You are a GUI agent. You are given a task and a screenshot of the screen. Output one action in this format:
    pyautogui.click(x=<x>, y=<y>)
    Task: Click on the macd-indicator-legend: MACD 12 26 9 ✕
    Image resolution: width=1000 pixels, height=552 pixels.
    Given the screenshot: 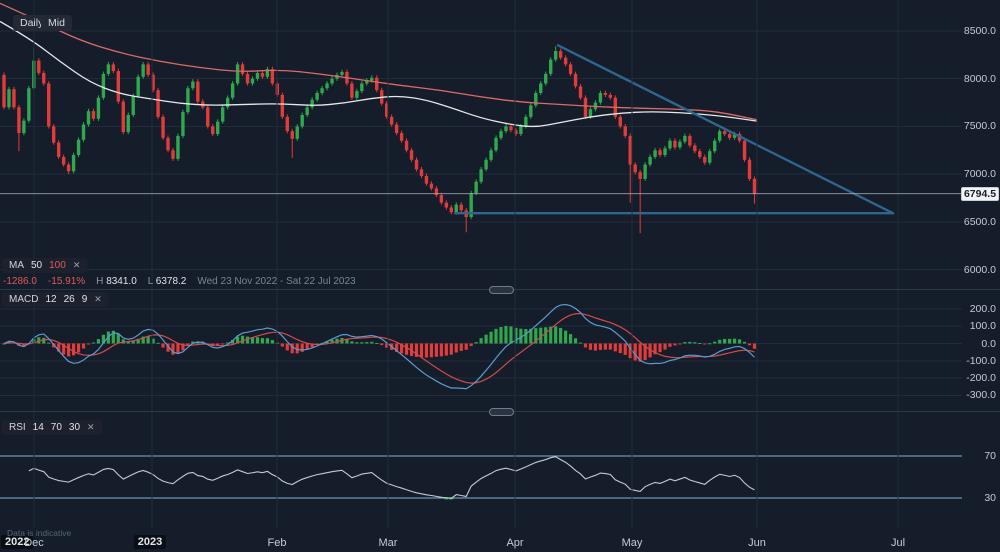 What is the action you would take?
    pyautogui.click(x=55, y=299)
    